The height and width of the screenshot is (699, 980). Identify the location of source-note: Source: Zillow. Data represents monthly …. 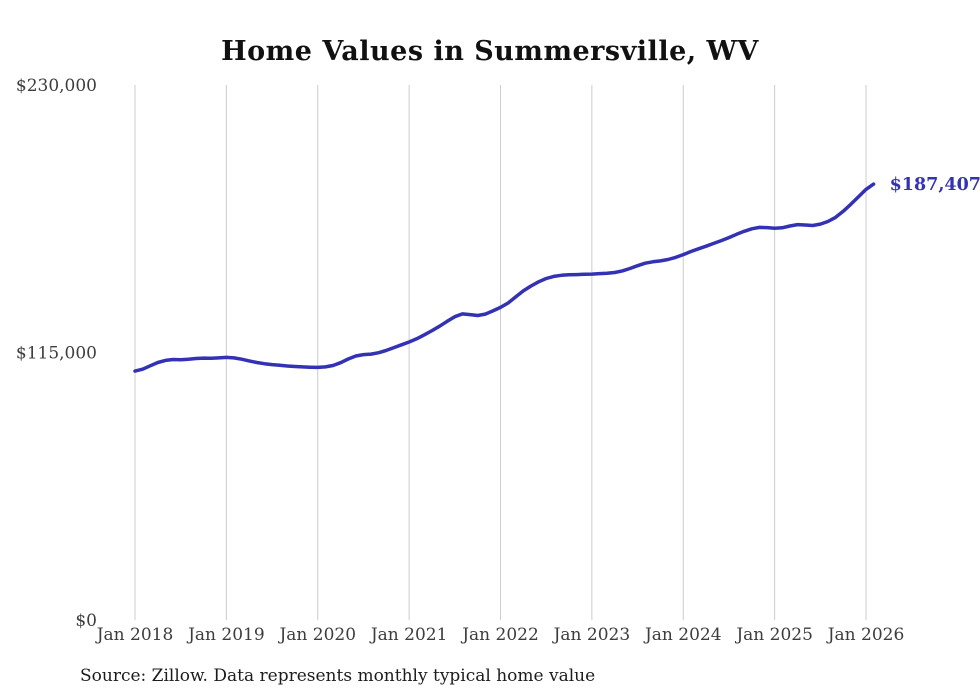
(338, 676).